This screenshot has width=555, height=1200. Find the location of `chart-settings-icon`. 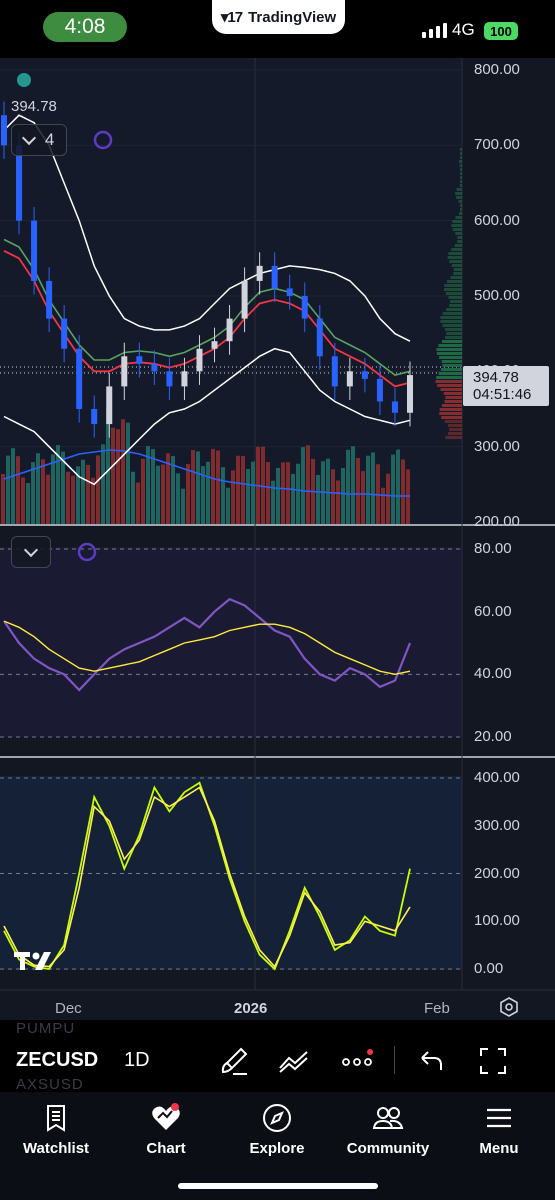

chart-settings-icon is located at coordinates (509, 1007).